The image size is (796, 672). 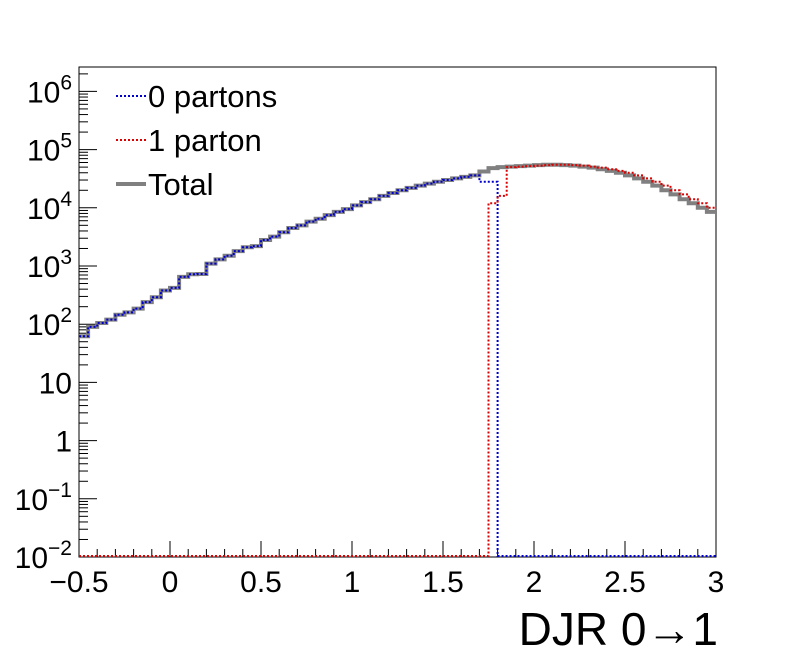 I want to click on x-tick-label: 2.5, so click(x=625, y=582).